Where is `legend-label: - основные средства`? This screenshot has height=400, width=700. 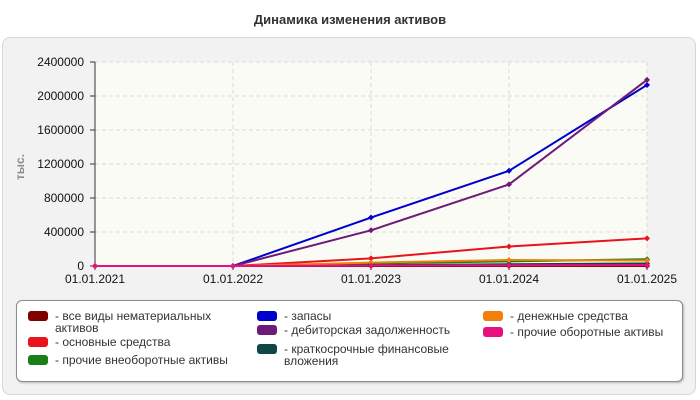
legend-label: - основные средства is located at coordinates (113, 342).